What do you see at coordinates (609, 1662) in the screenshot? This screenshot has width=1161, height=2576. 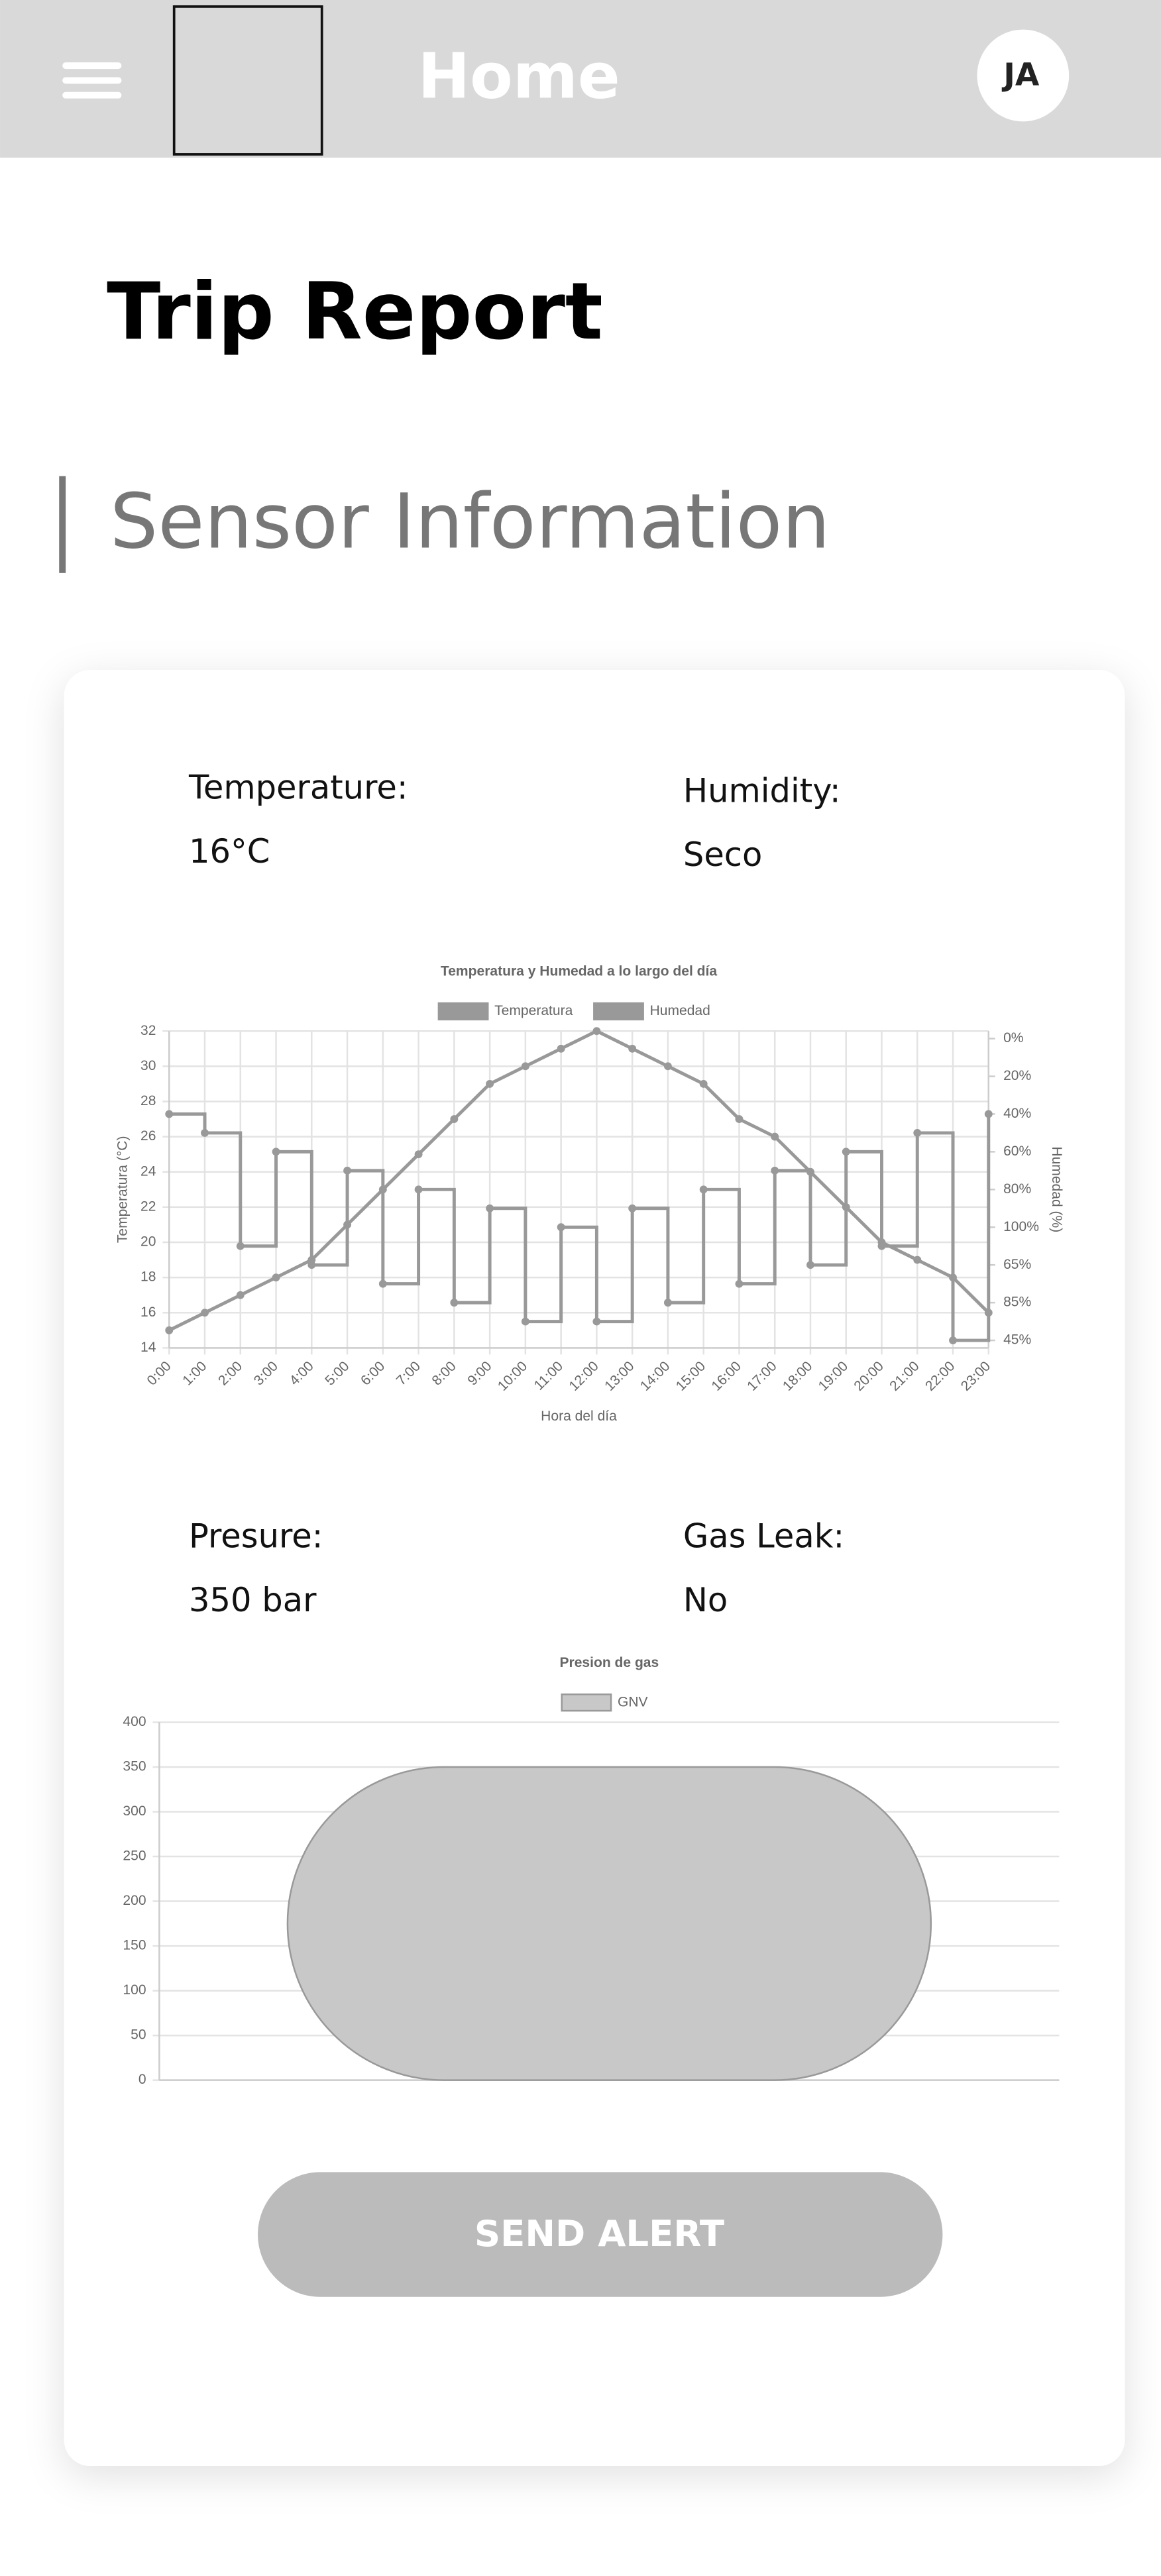 I see `chart-title: Presion de gas` at bounding box center [609, 1662].